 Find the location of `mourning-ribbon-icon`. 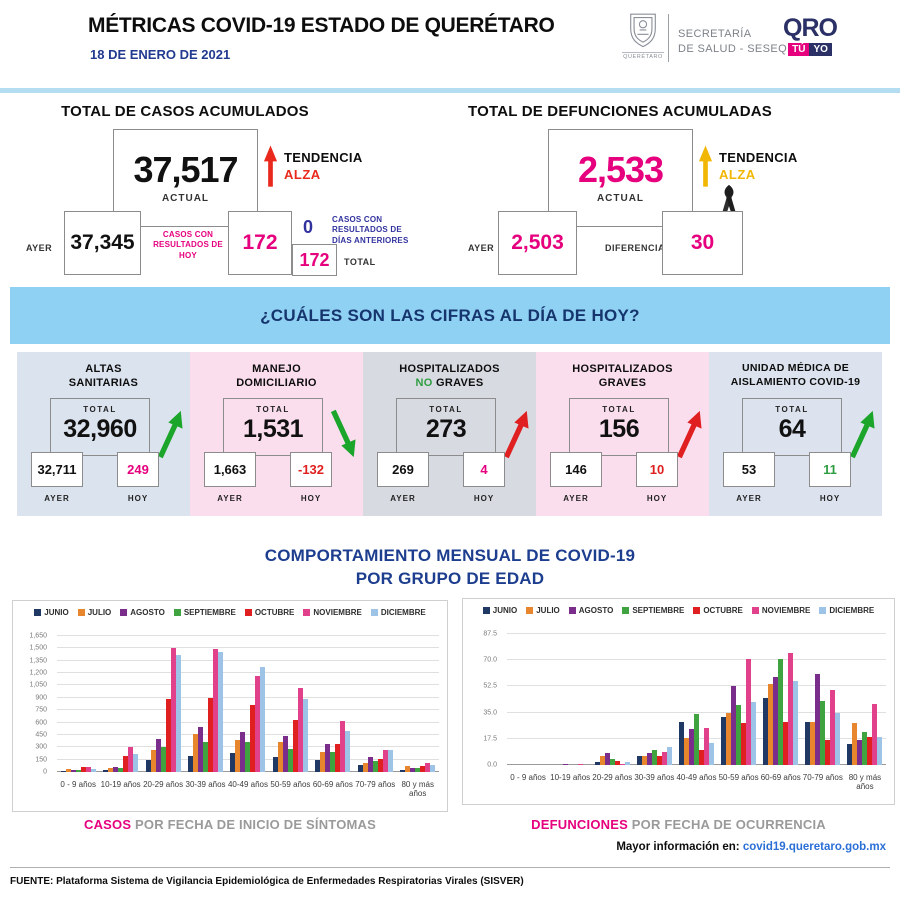

mourning-ribbon-icon is located at coordinates (729, 199).